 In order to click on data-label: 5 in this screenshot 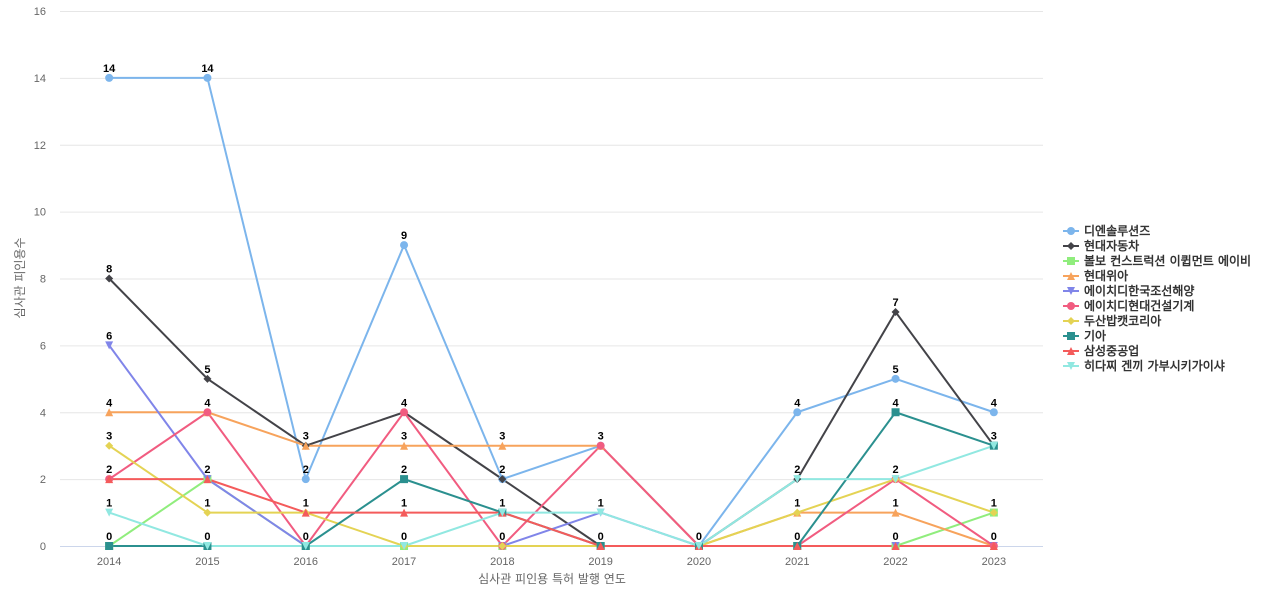, I will do `click(895, 370)`.